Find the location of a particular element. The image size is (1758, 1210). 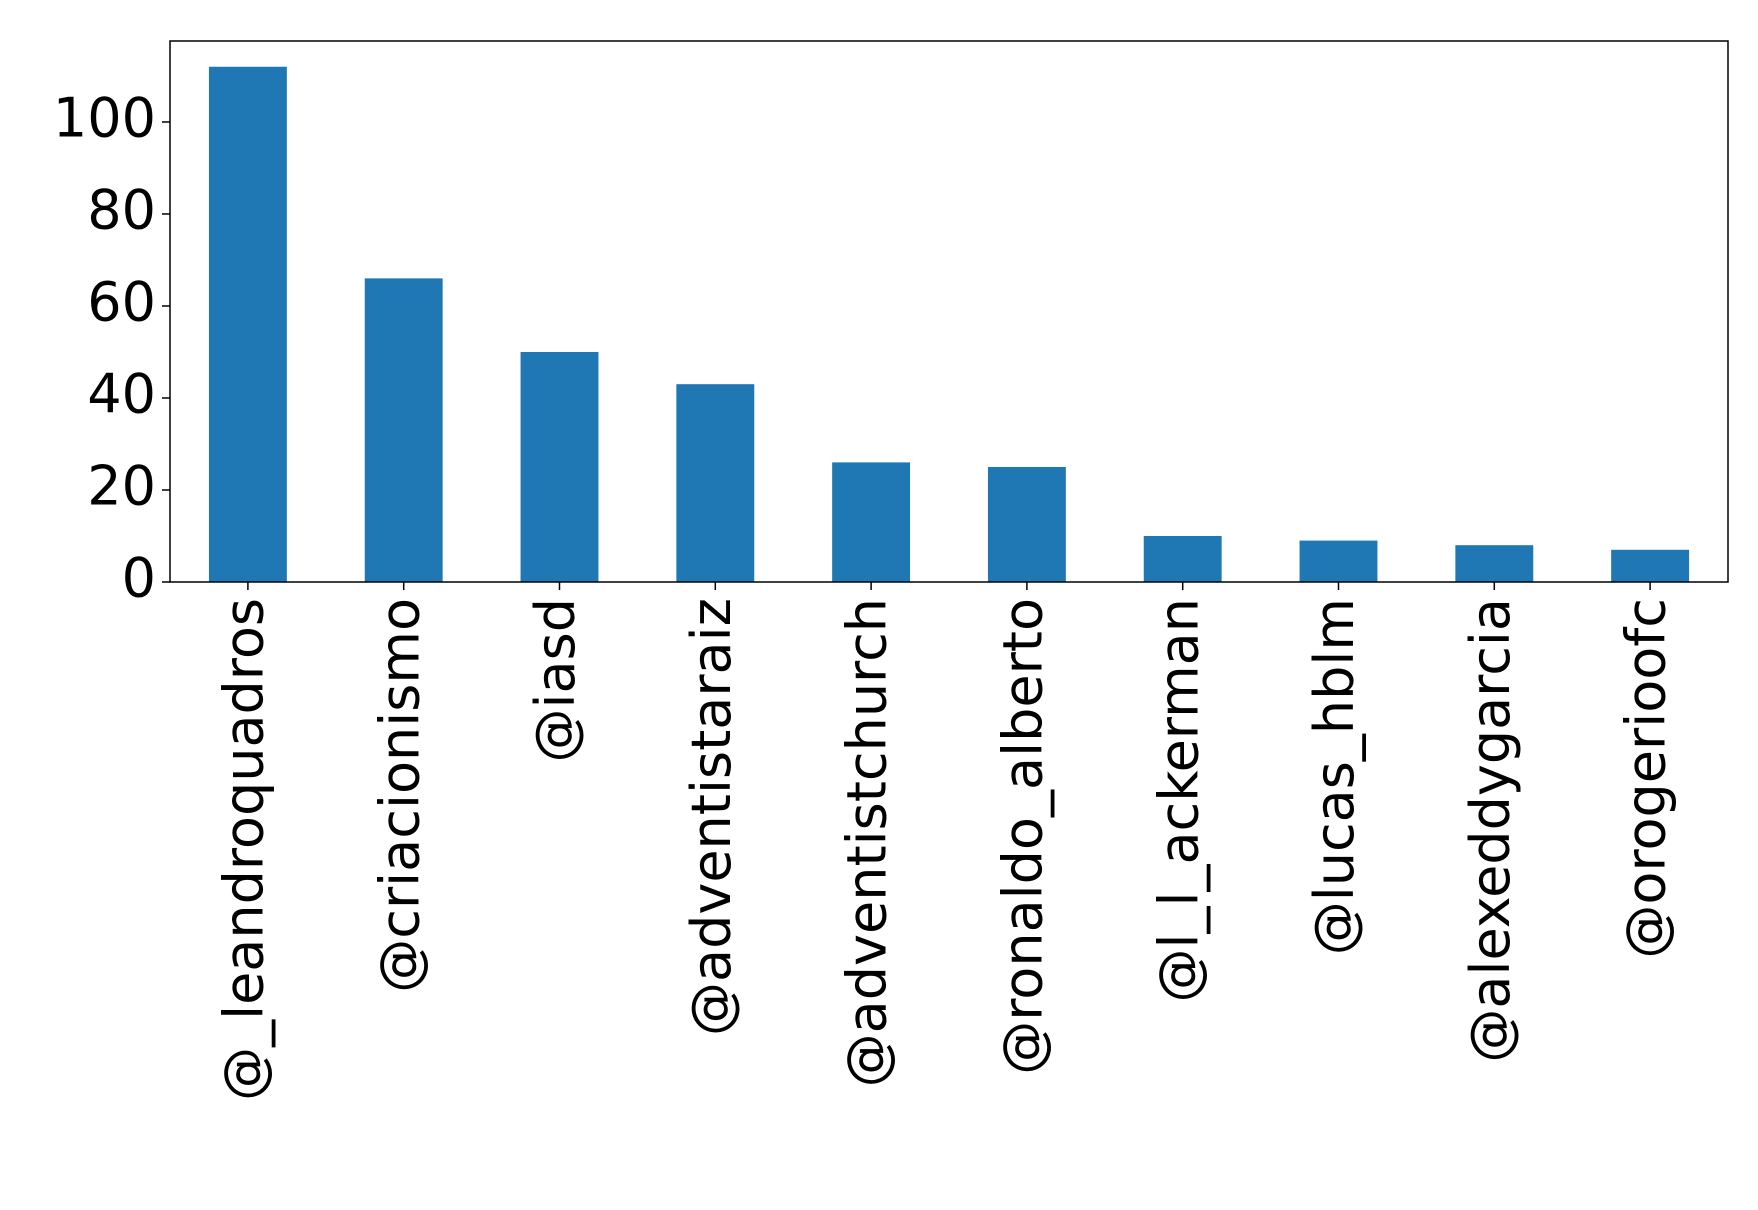

x-tick-label: @adventistchurch is located at coordinates (867, 842).